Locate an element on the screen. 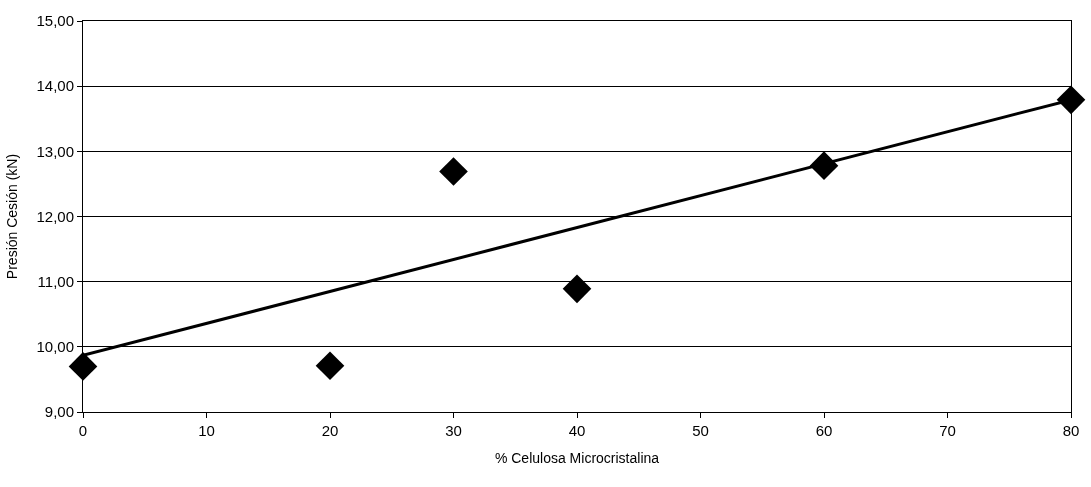  x-axis-title: % Celulosa Microcristalina is located at coordinates (577, 458).